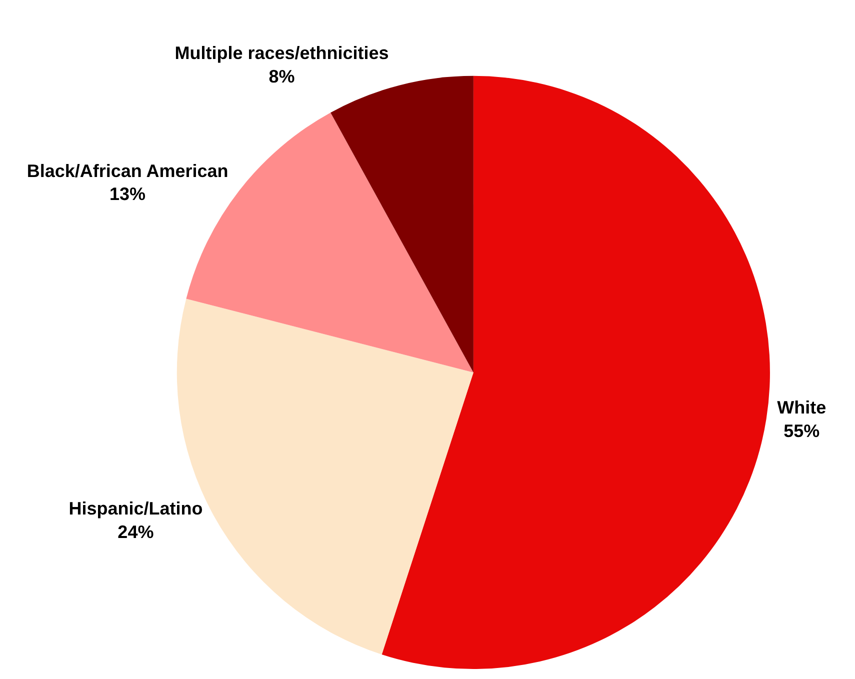 The image size is (855, 679). Describe the element at coordinates (281, 53) in the screenshot. I see `slice-label: Multiple races/ethnicities` at that location.